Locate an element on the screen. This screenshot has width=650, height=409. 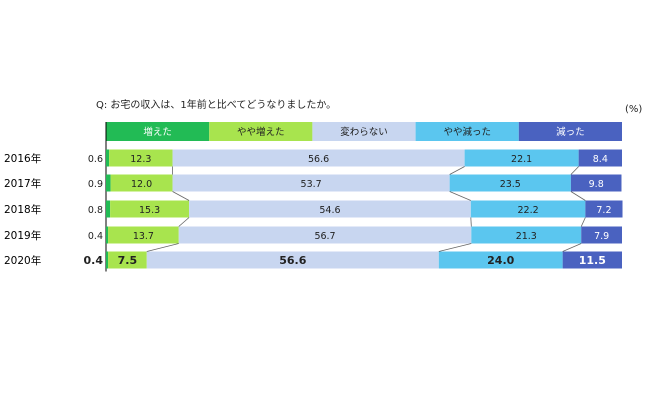
bar-row-4: 0.4 7.5 56.6 24.0 11.5 is located at coordinates (353, 260).